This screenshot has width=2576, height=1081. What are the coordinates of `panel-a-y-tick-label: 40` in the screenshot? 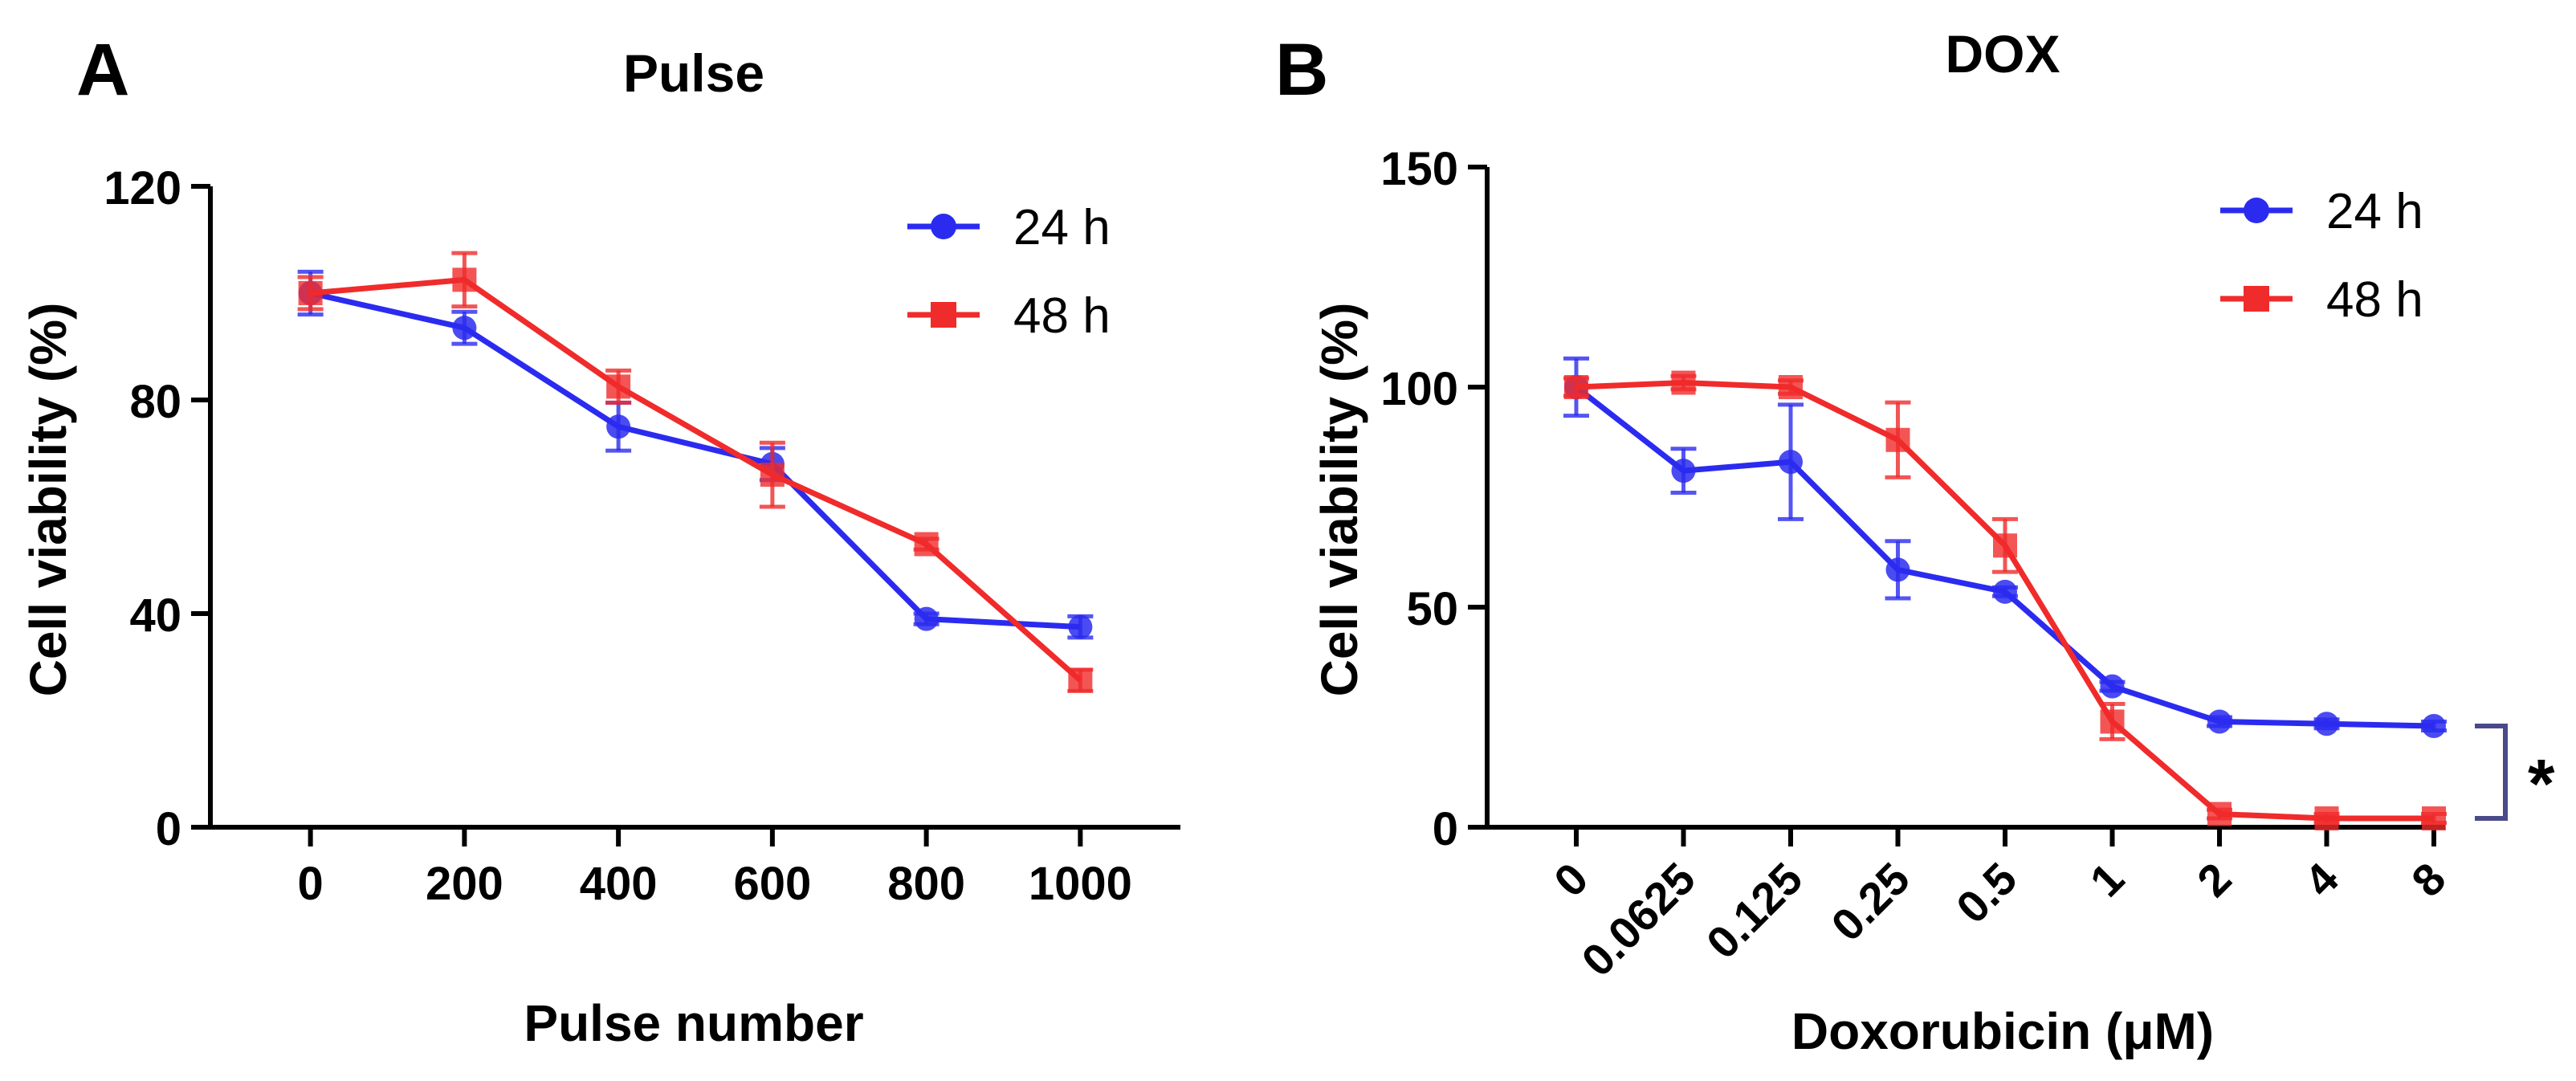 It's located at (155, 615).